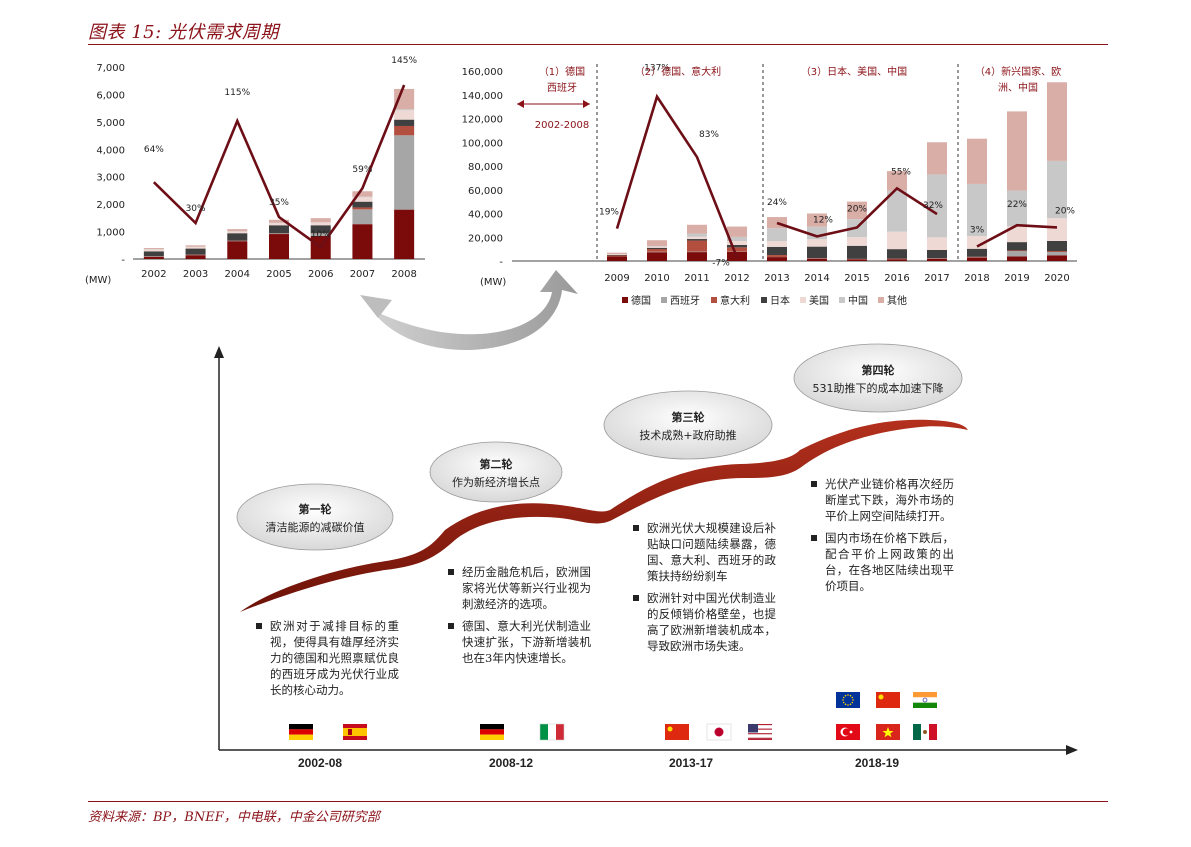 The image size is (1191, 847). I want to click on bullet-item: 国内市场在价格下跌后，配合平价上网政策的出台，在各地区陆续出现平价项目。, so click(882, 562).